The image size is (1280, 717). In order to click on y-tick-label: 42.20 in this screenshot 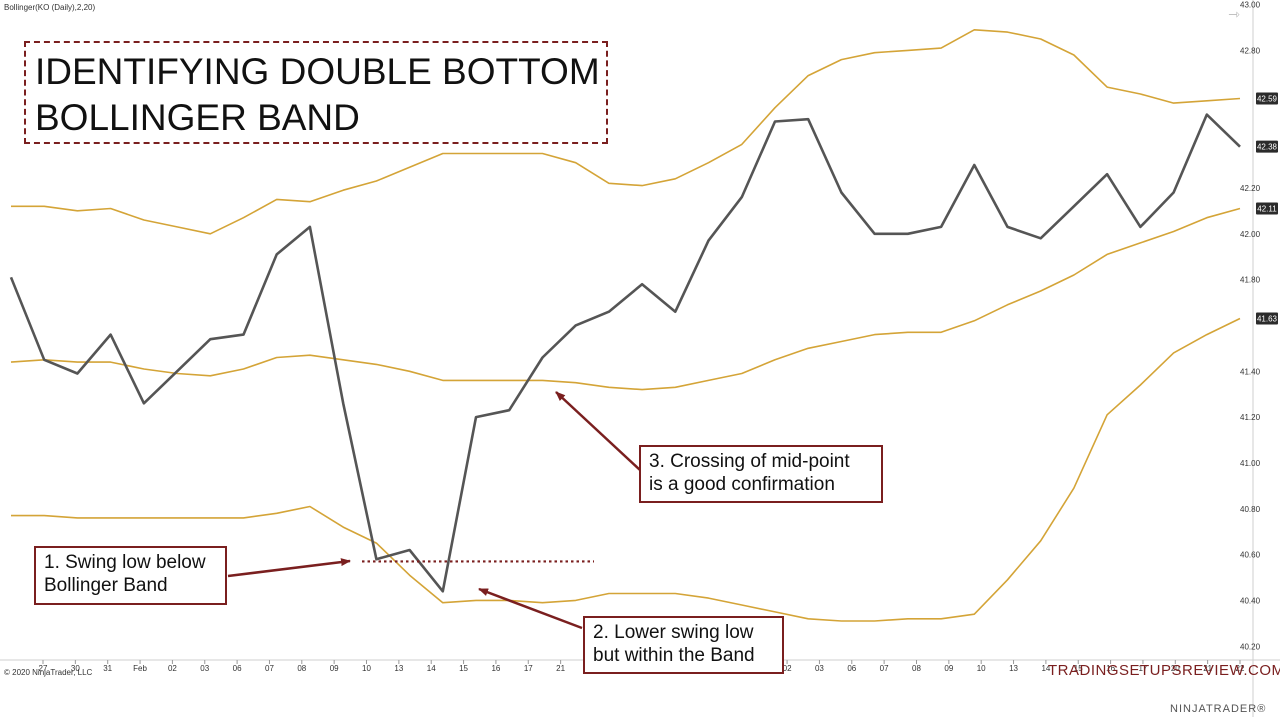, I will do `click(1250, 188)`.